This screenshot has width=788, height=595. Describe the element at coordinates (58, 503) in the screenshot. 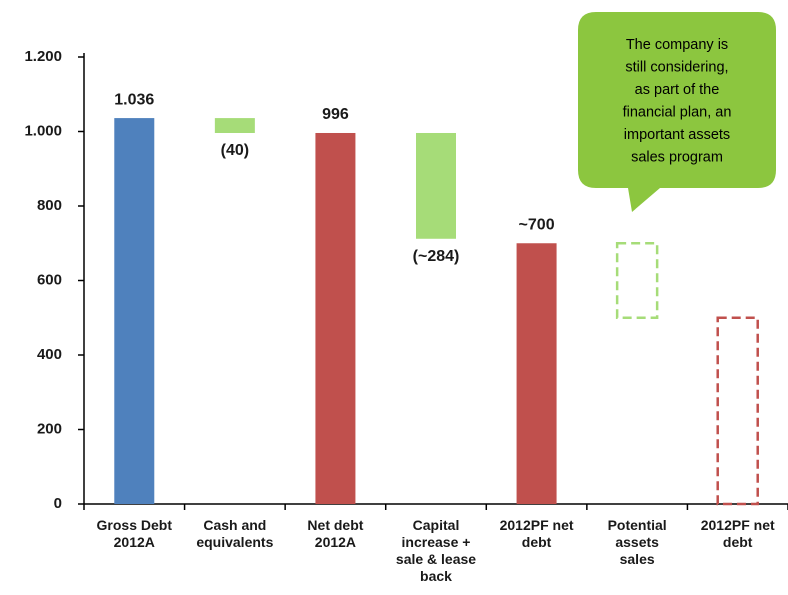

I see `y-tick-label: 0` at that location.